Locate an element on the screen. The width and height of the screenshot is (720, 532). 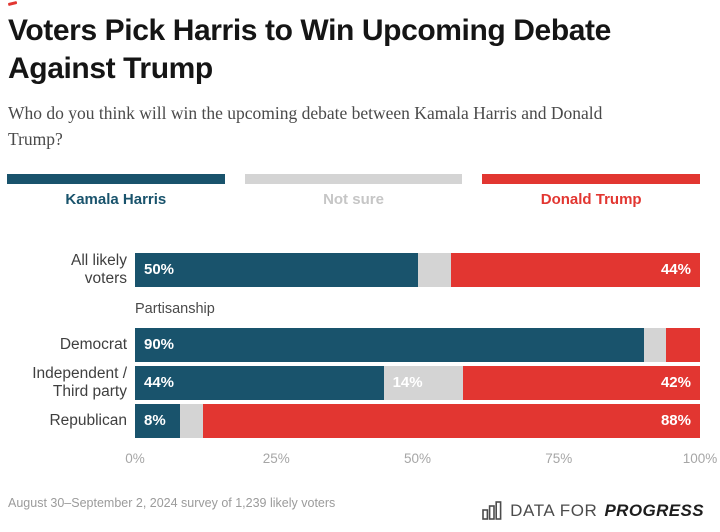
section-label-partisanship: Partisanship is located at coordinates (175, 308).